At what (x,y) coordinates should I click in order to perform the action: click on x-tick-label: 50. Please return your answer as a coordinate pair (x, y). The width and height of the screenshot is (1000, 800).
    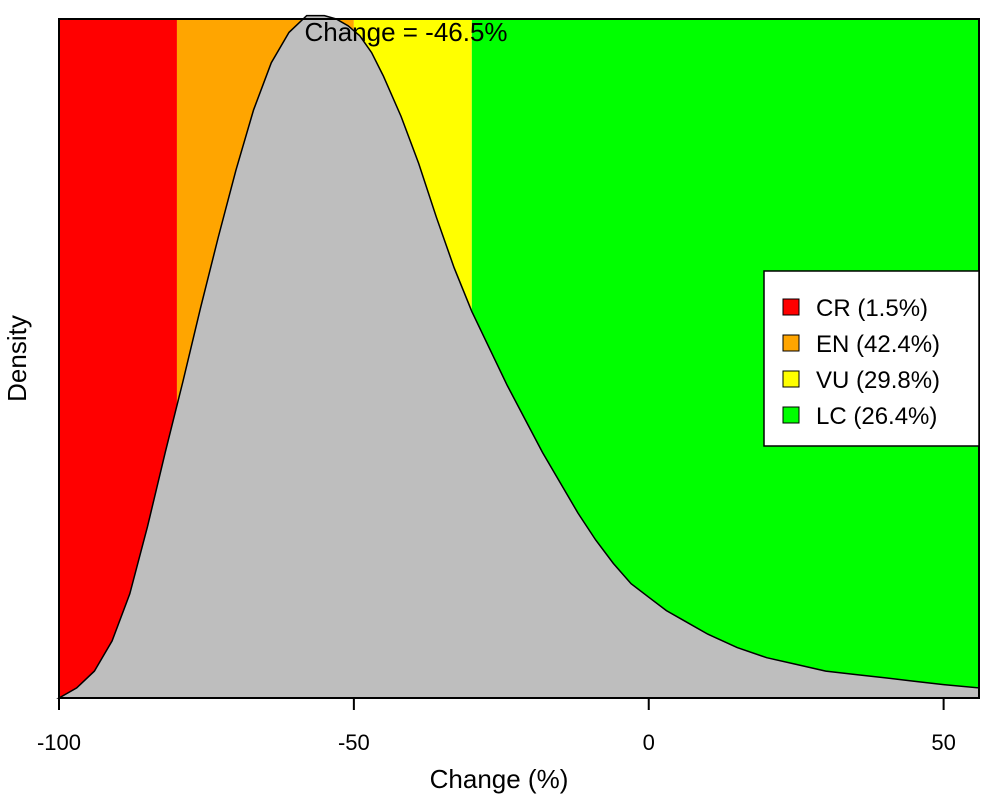
    Looking at the image, I should click on (943, 742).